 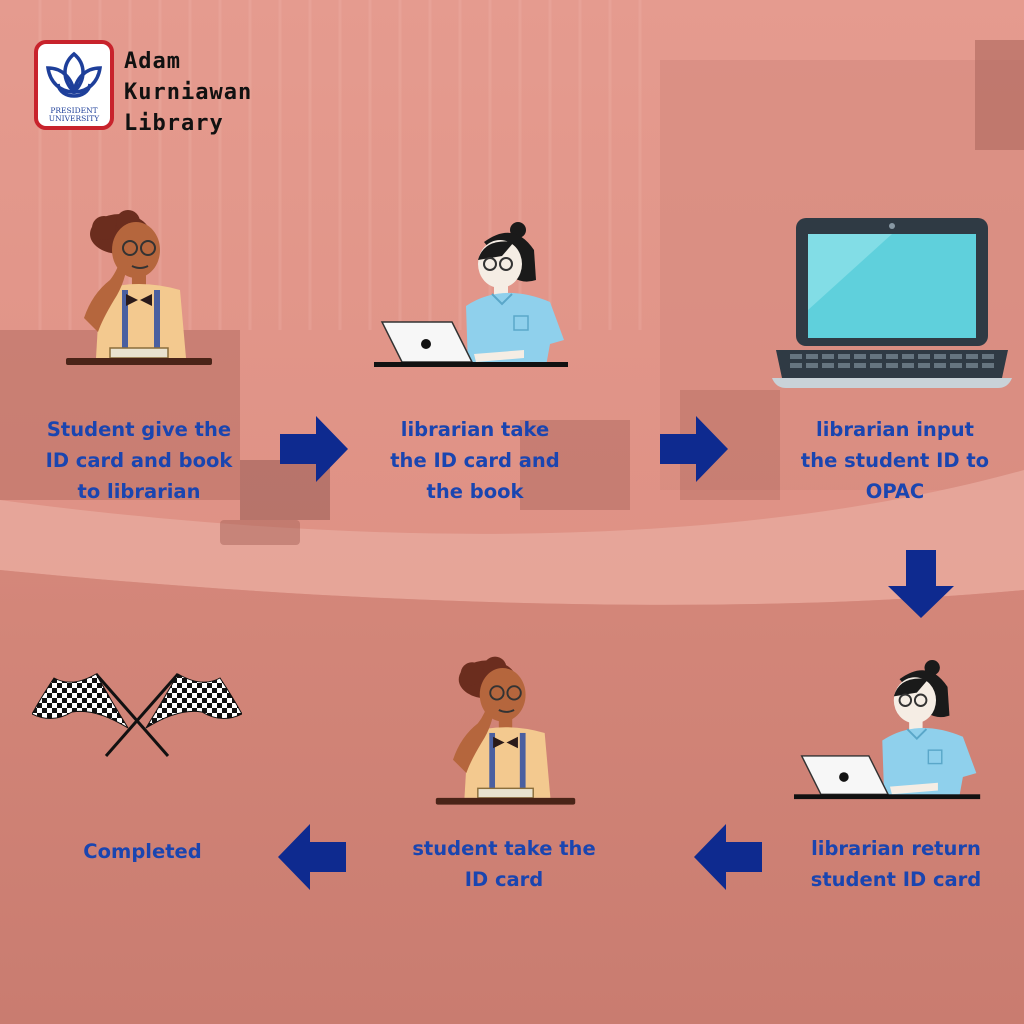 What do you see at coordinates (504, 864) in the screenshot?
I see `step-5-label: student take the ID card` at bounding box center [504, 864].